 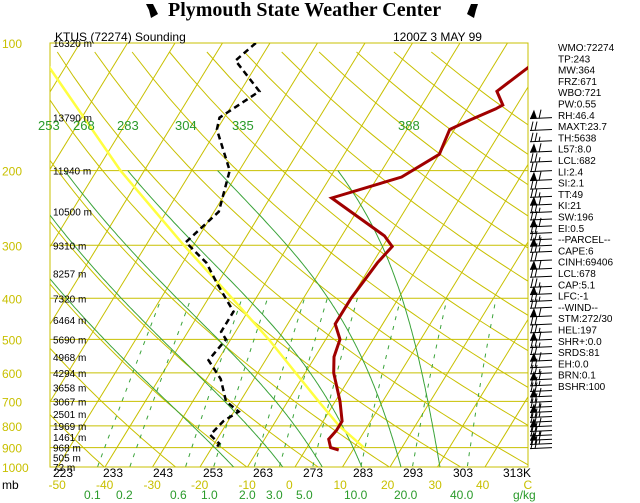 What do you see at coordinates (462, 495) in the screenshot?
I see `mixing-ratio-label: 40.0` at bounding box center [462, 495].